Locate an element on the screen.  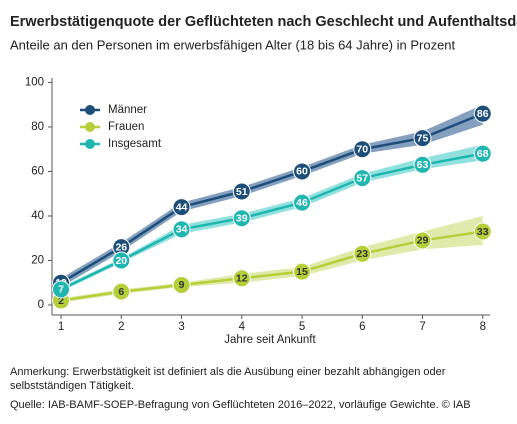
x-tick-label: 4 is located at coordinates (242, 327).